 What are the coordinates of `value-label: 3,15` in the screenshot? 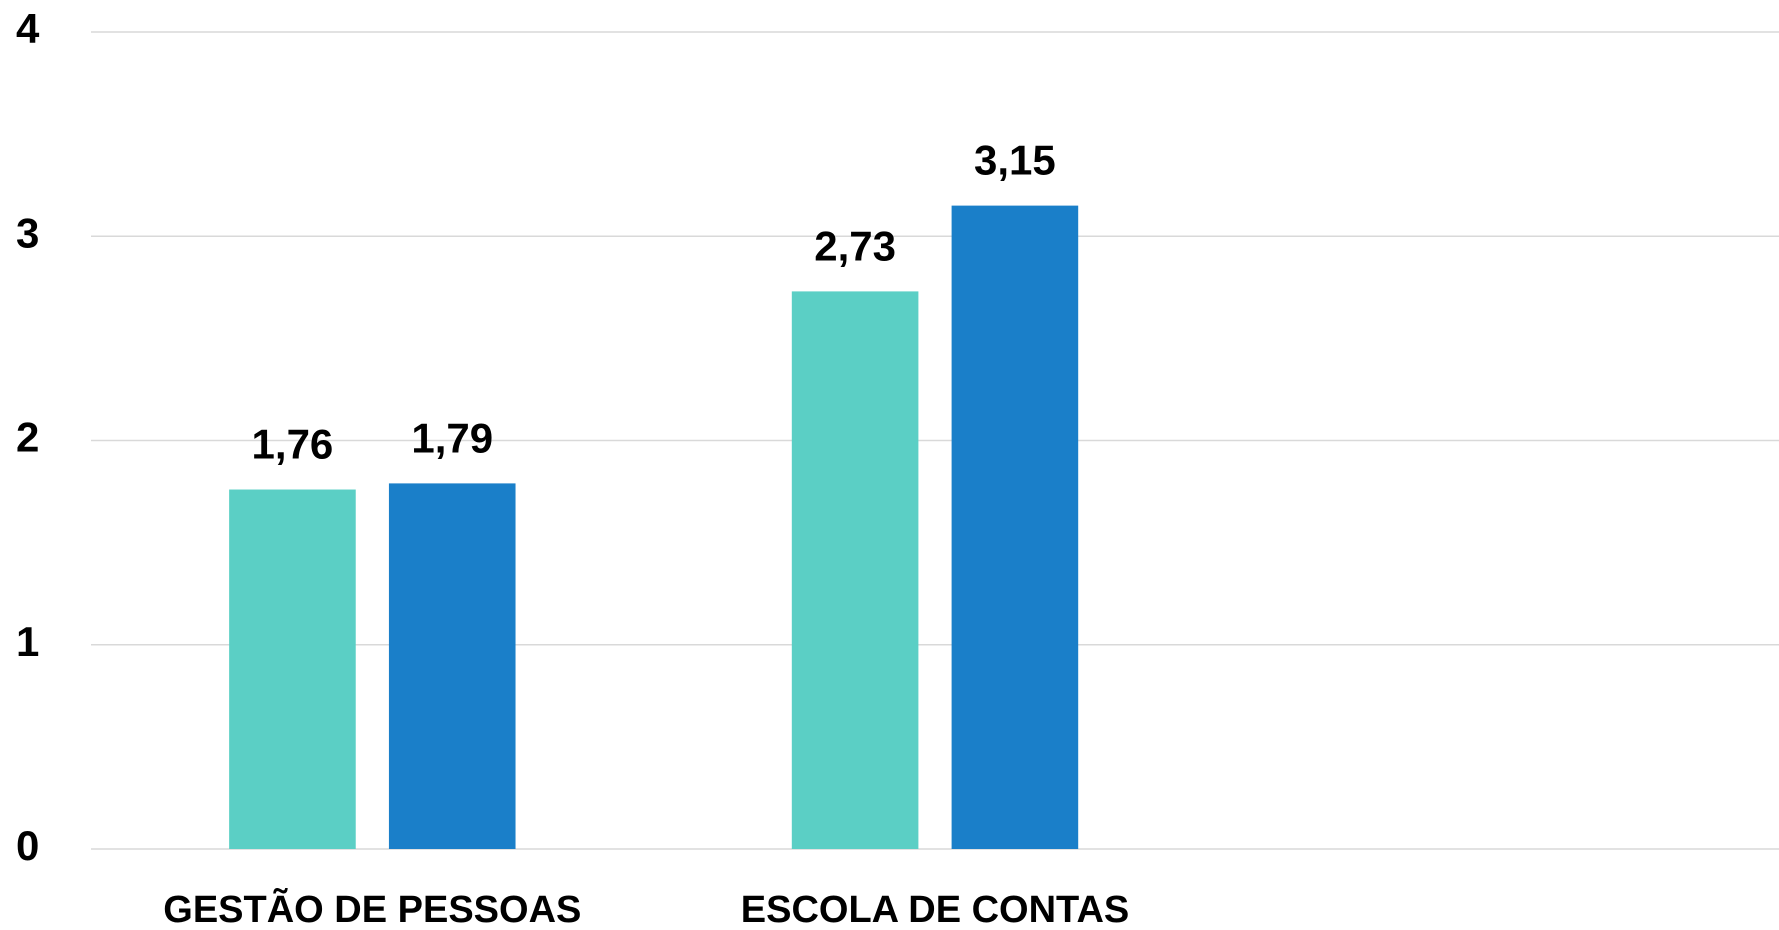 It's located at (1015, 160).